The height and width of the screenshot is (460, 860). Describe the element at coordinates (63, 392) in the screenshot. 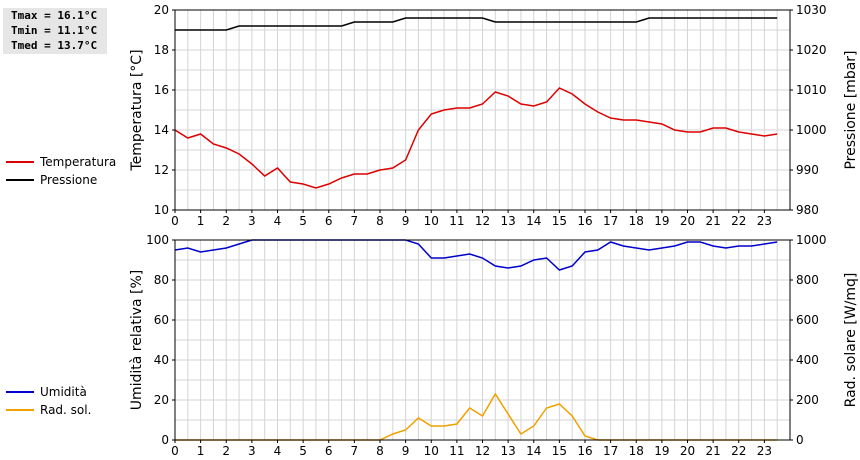

I see `legend-label-umidita: Umidità` at that location.